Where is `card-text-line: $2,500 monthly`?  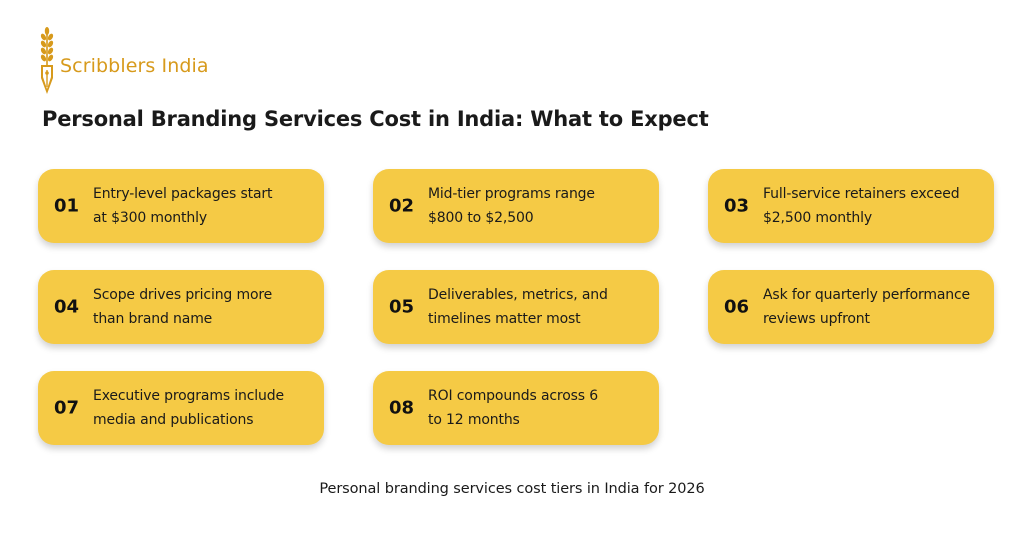
card-text-line: $2,500 monthly is located at coordinates (817, 218).